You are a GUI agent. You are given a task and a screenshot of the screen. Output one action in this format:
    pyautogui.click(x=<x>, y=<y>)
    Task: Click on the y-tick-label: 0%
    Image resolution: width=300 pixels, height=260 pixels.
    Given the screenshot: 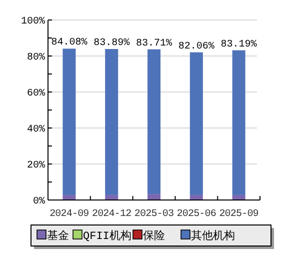 What is the action you would take?
    pyautogui.click(x=38, y=202)
    